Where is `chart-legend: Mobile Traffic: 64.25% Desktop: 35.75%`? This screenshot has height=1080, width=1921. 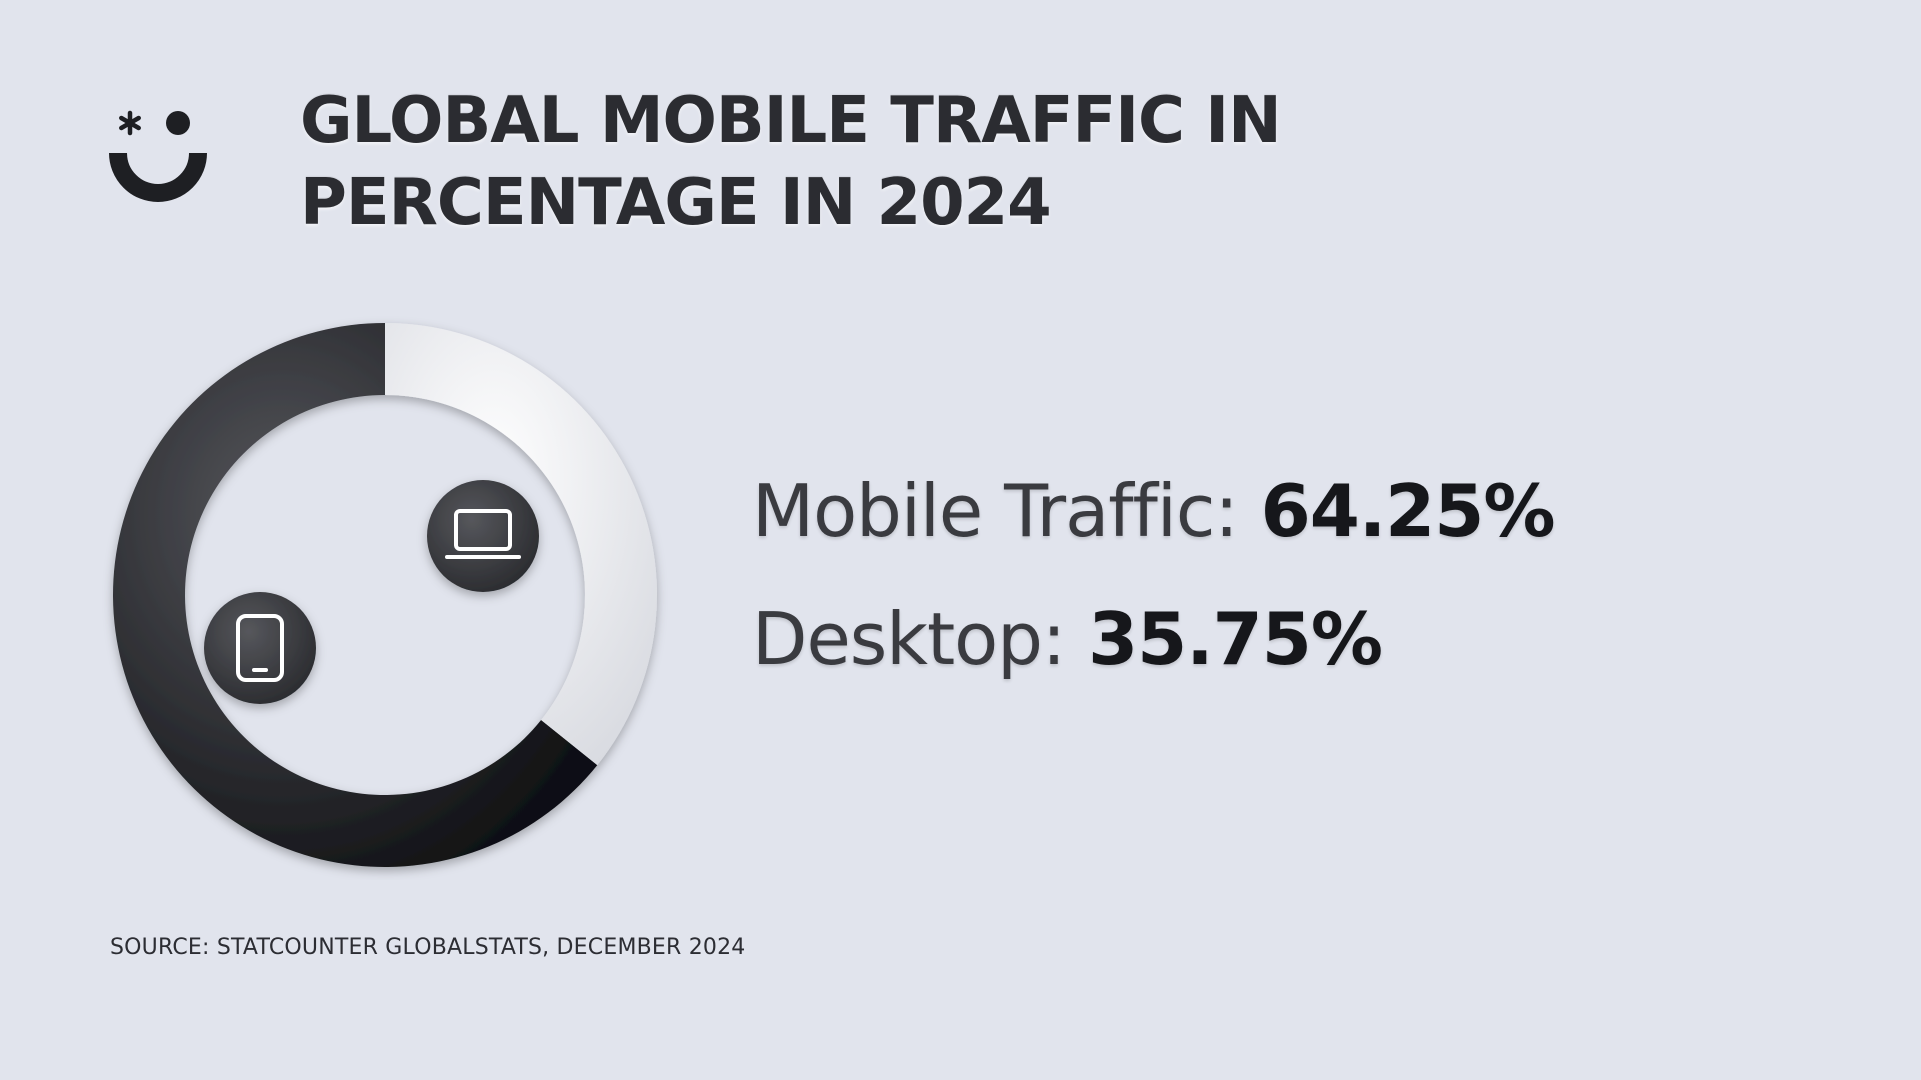 chart-legend: Mobile Traffic: 64.25% Desktop: 35.75% is located at coordinates (1252, 575).